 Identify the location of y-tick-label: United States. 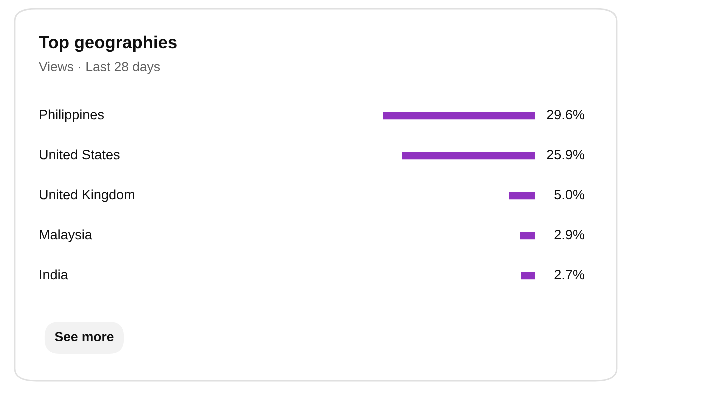
(80, 155).